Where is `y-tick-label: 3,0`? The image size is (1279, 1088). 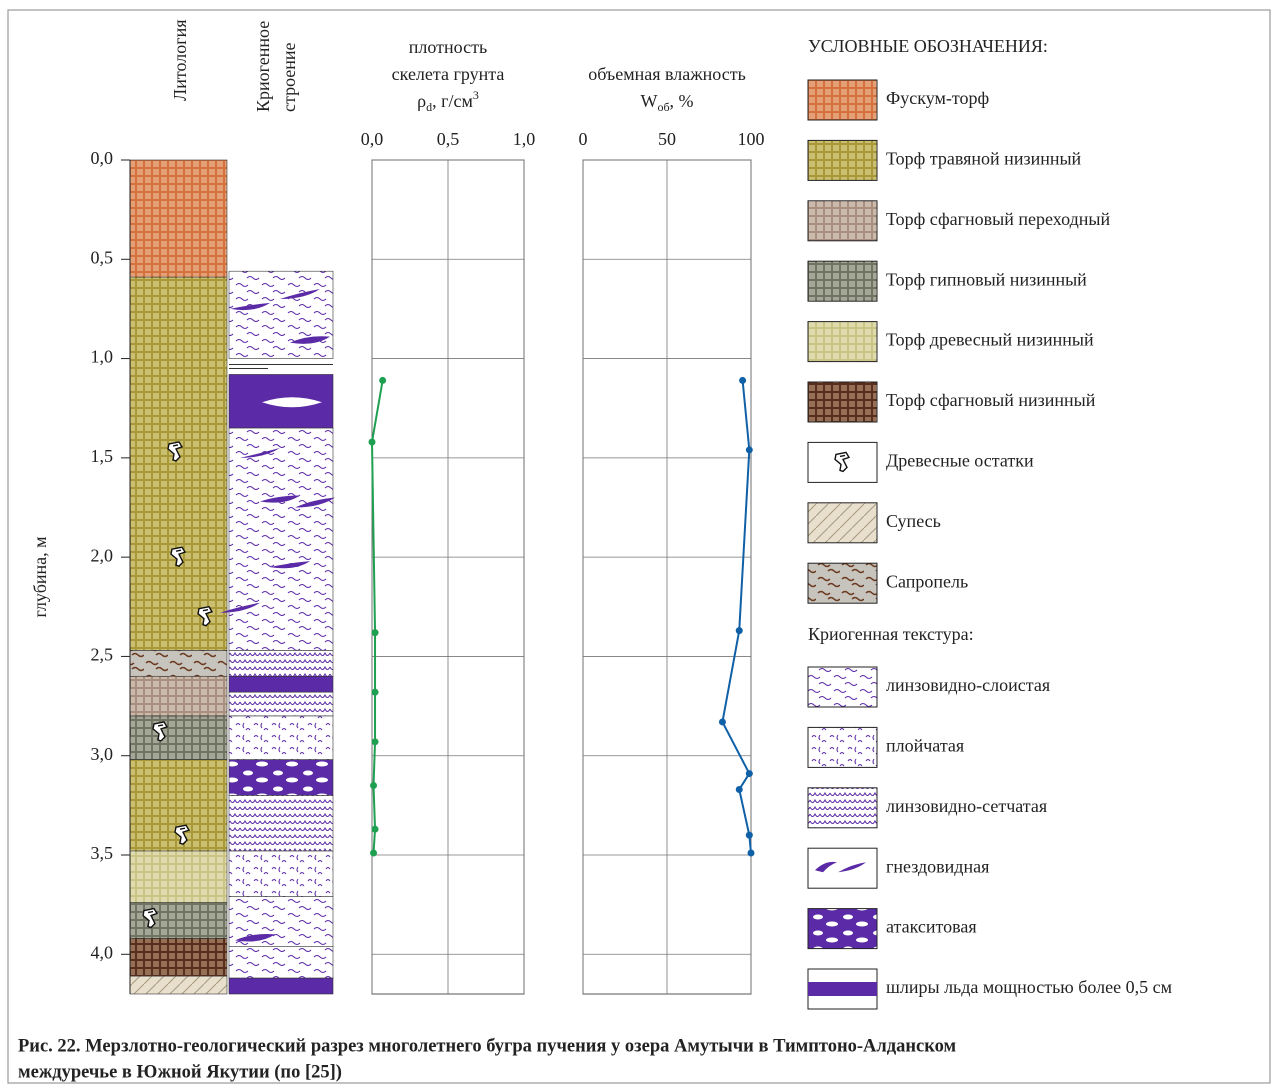
y-tick-label: 3,0 is located at coordinates (102, 754).